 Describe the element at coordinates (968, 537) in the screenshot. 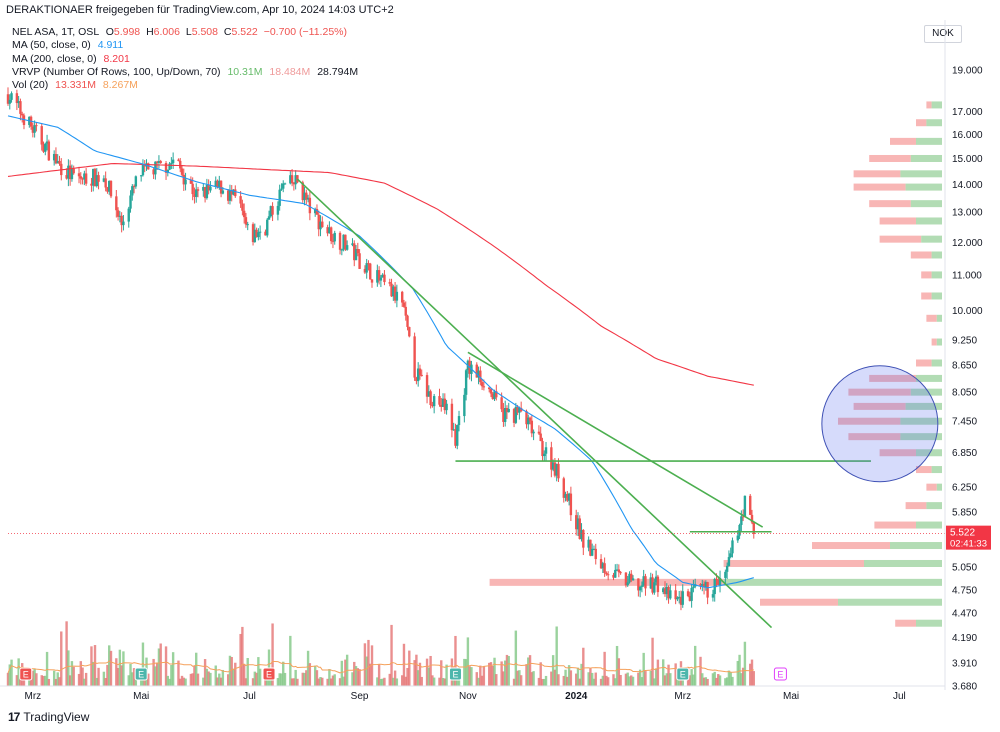

I see `price-label-box` at that location.